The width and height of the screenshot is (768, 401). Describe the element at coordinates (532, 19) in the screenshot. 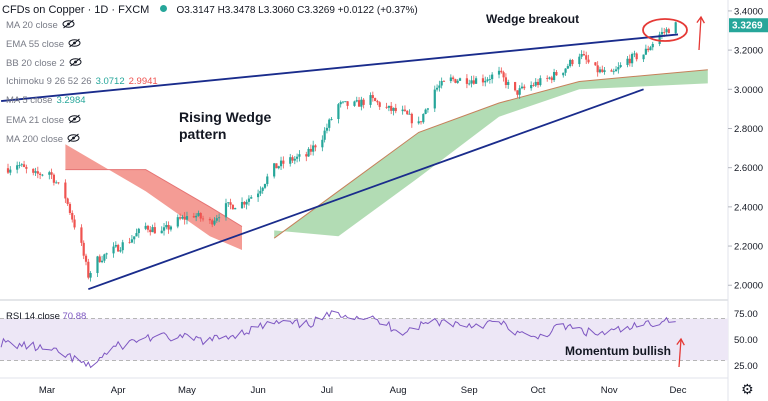

I see `annotation-wedge-breakout: Wedge breakout` at that location.